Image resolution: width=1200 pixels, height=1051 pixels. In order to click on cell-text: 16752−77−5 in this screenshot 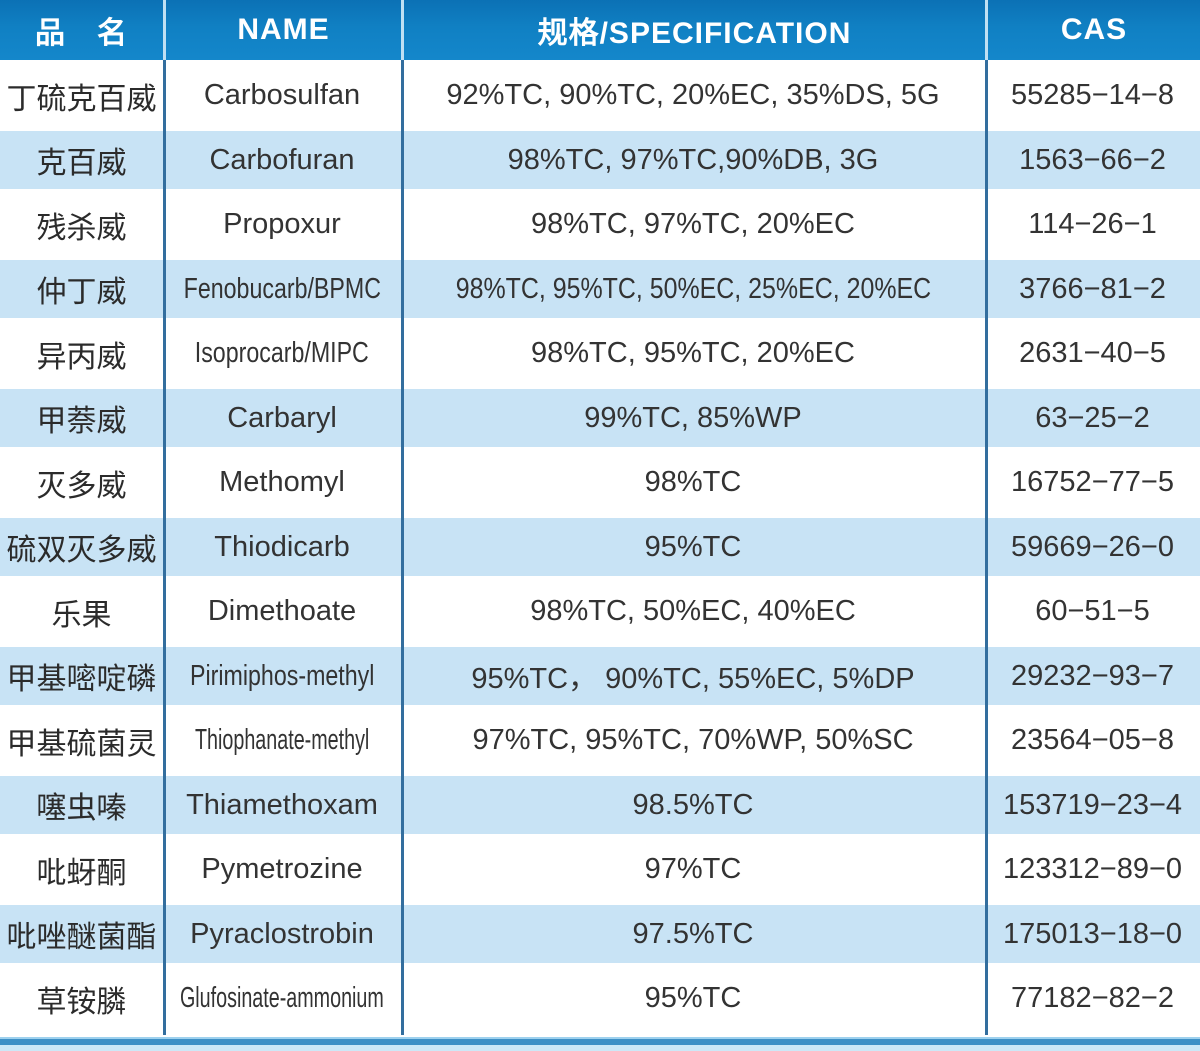, I will do `click(1092, 482)`.